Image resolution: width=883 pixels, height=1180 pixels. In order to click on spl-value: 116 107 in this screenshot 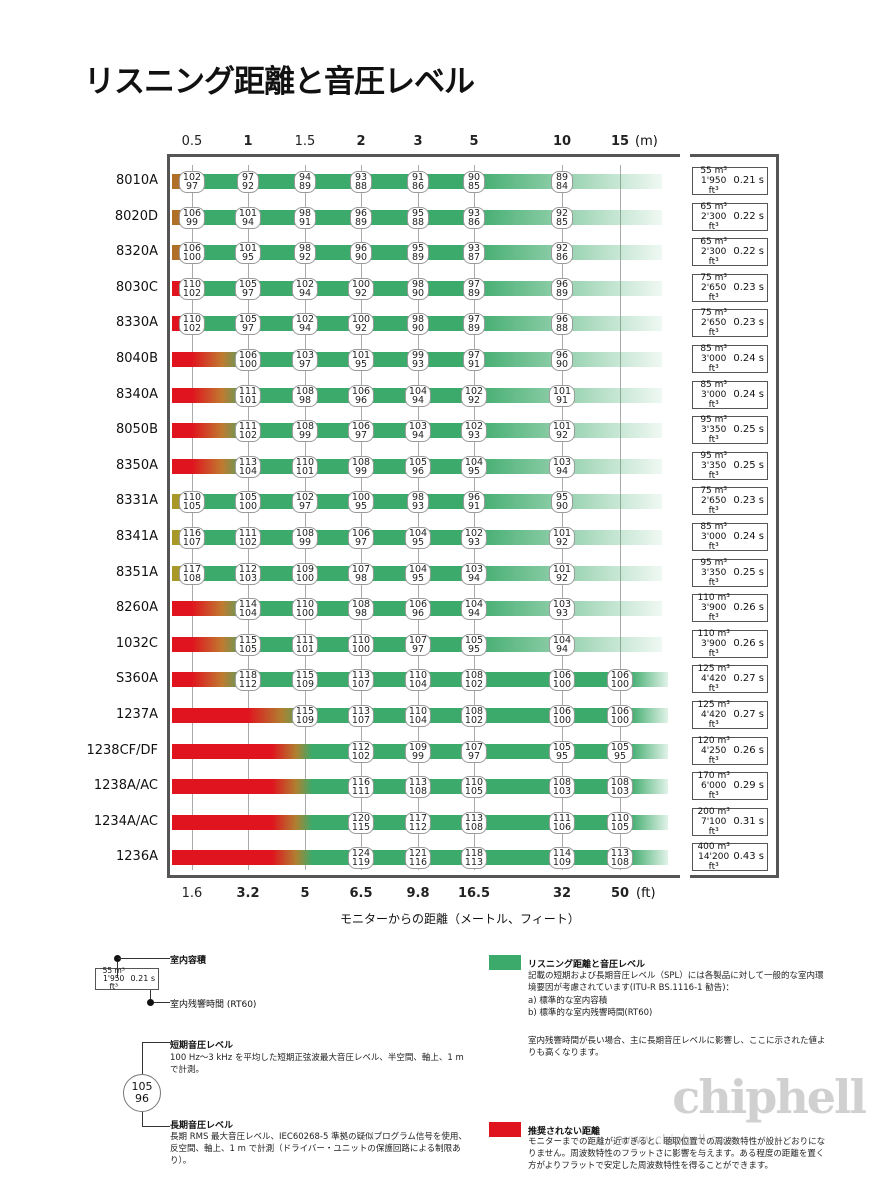, I will do `click(192, 538)`.